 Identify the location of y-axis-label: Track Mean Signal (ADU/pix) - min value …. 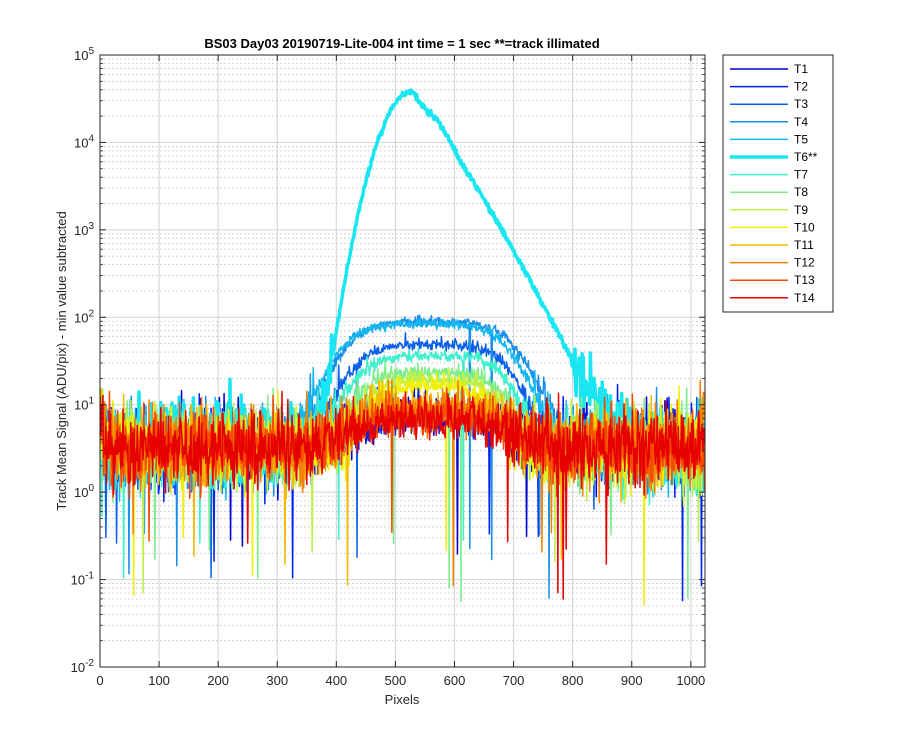
(61, 360).